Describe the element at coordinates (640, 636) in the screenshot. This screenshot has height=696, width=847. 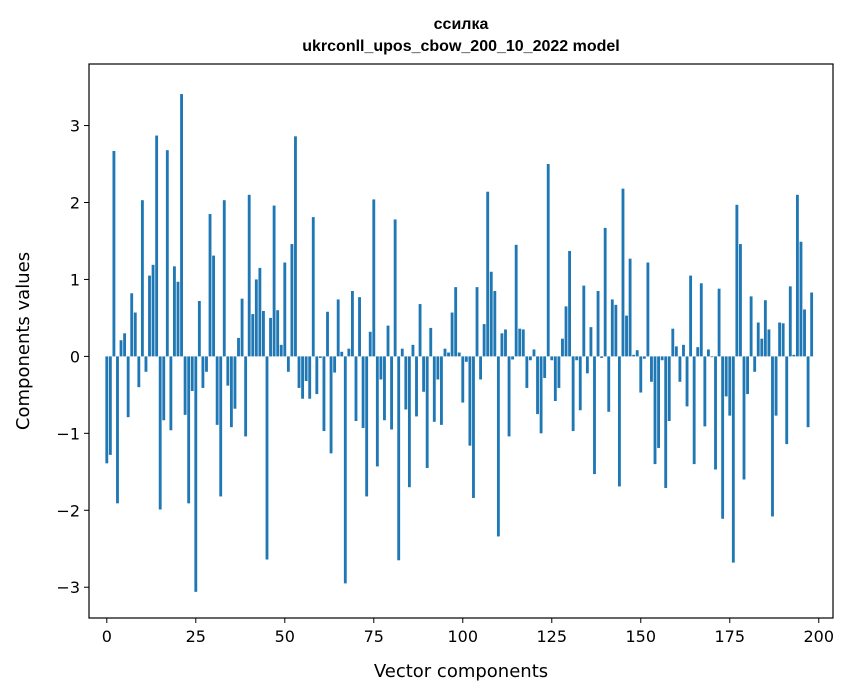
I see `x-tick-label: 150` at that location.